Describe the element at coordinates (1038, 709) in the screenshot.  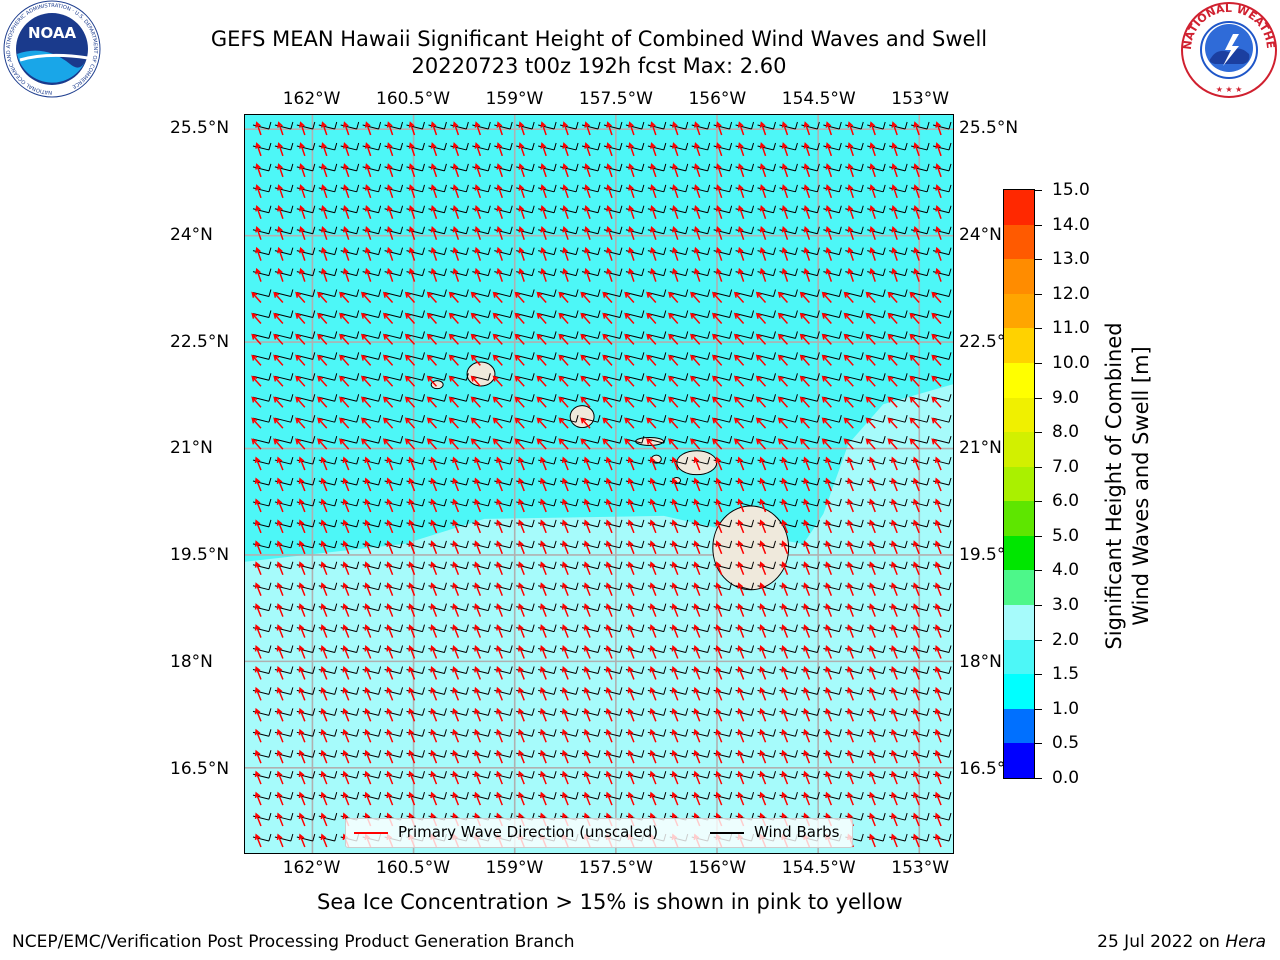
I see `colorbar-tick-mark` at that location.